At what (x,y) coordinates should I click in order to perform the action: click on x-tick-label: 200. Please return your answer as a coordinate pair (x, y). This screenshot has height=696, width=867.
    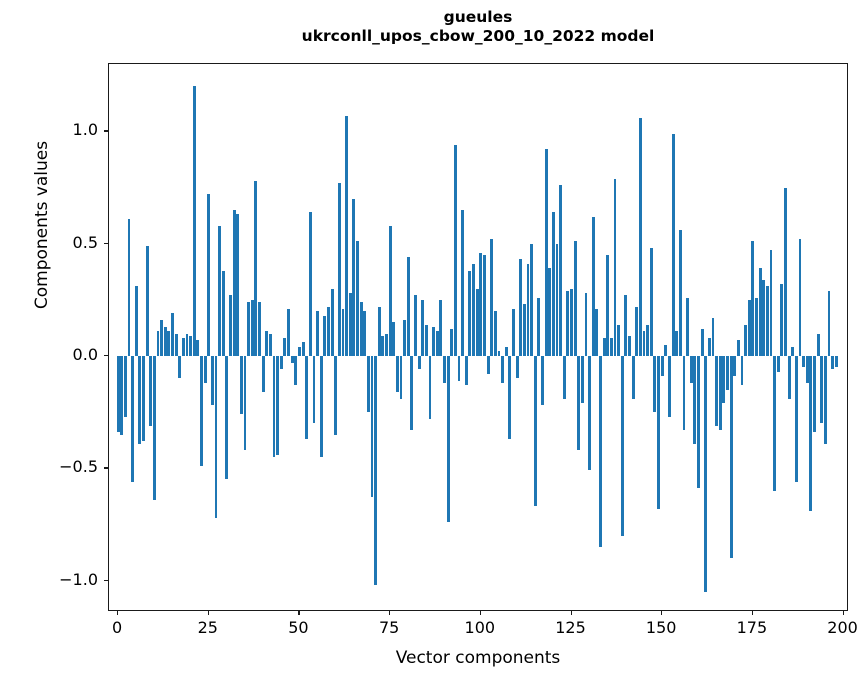
    Looking at the image, I should click on (842, 627).